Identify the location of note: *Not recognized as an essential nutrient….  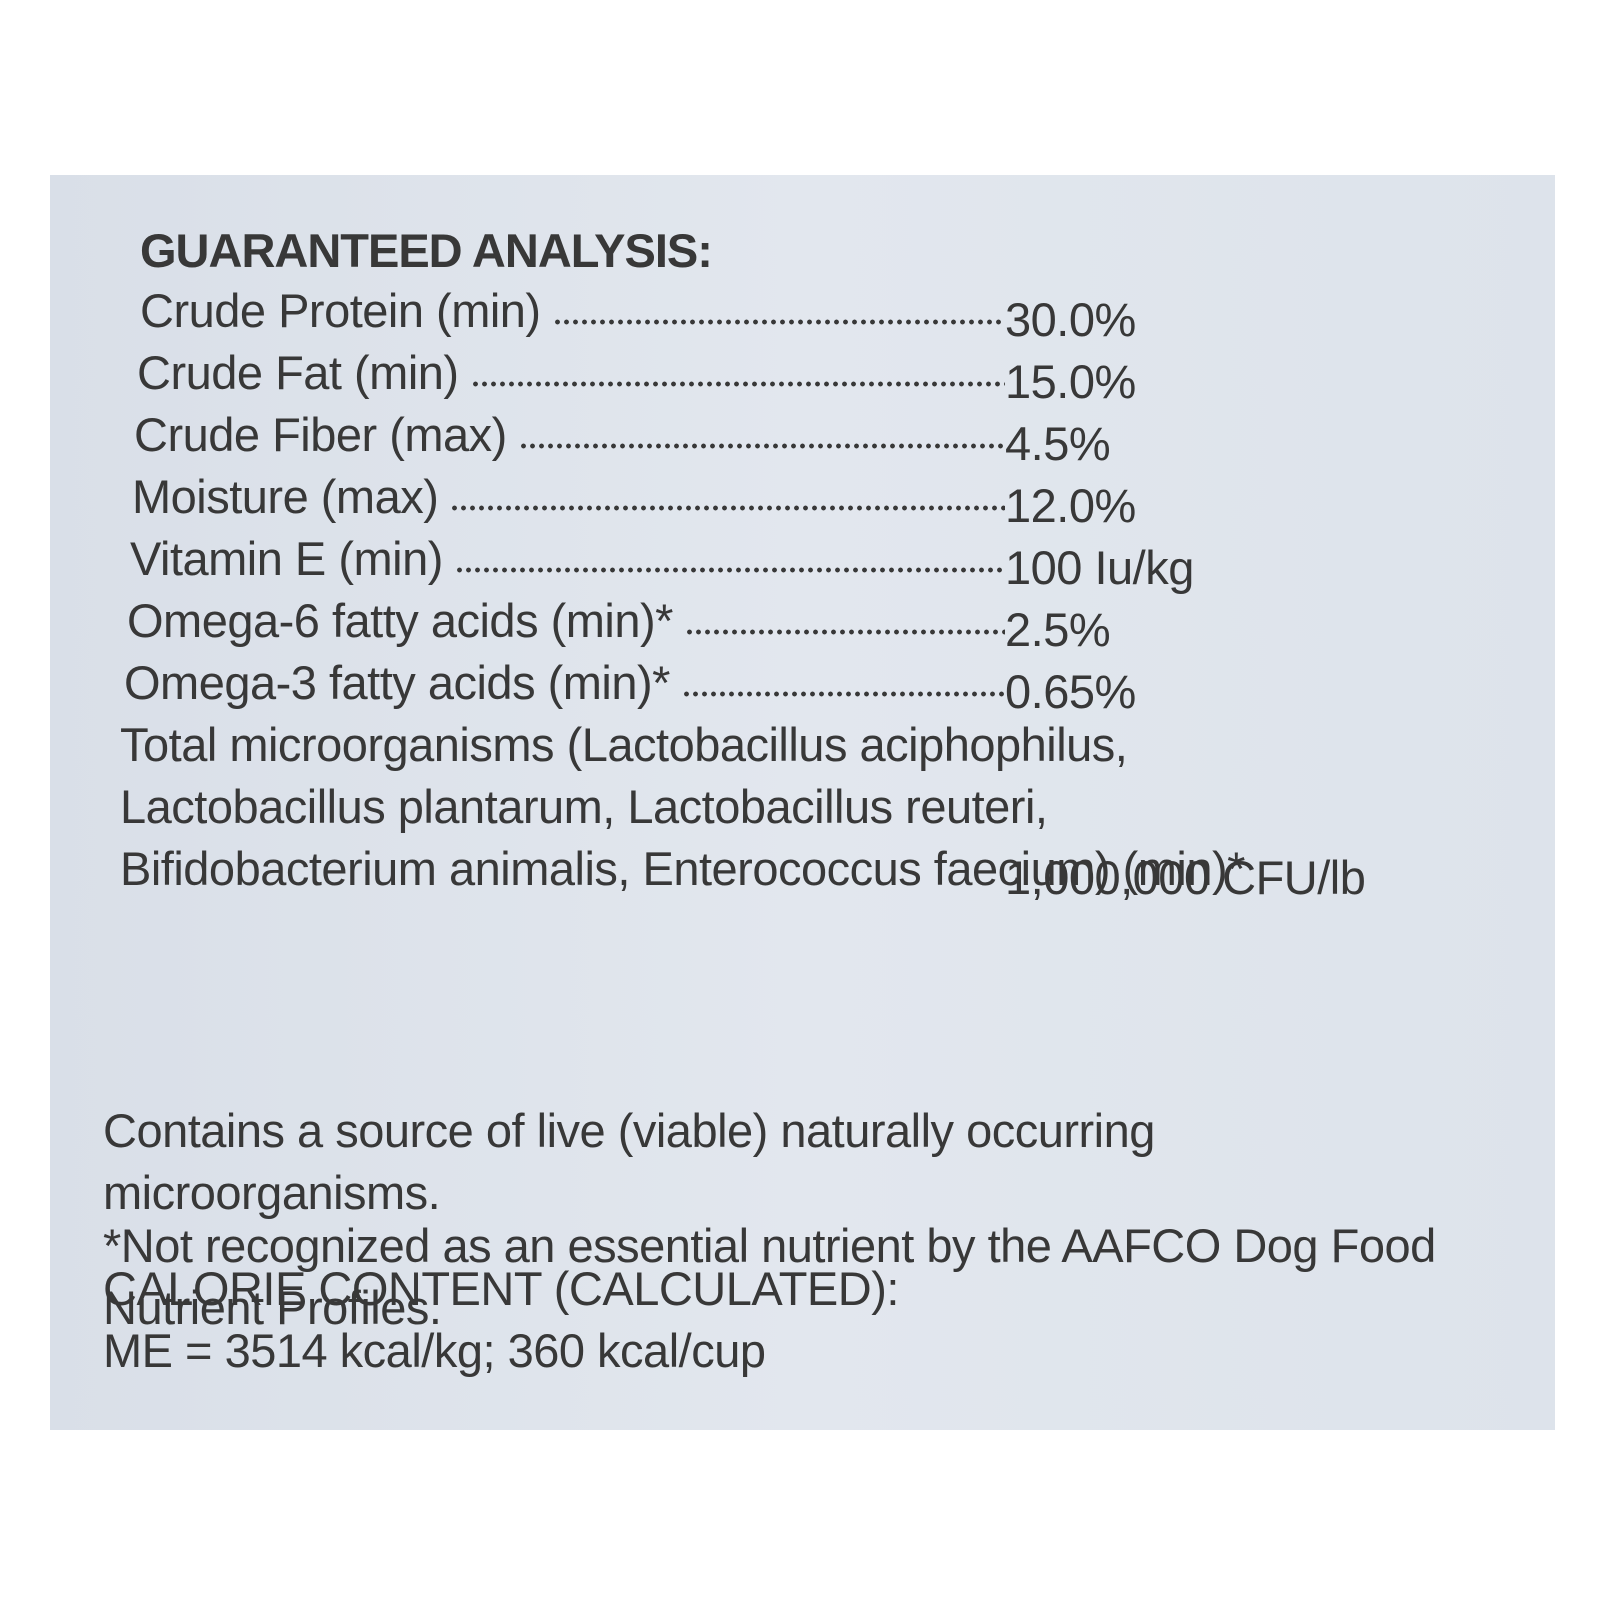
(769, 1276).